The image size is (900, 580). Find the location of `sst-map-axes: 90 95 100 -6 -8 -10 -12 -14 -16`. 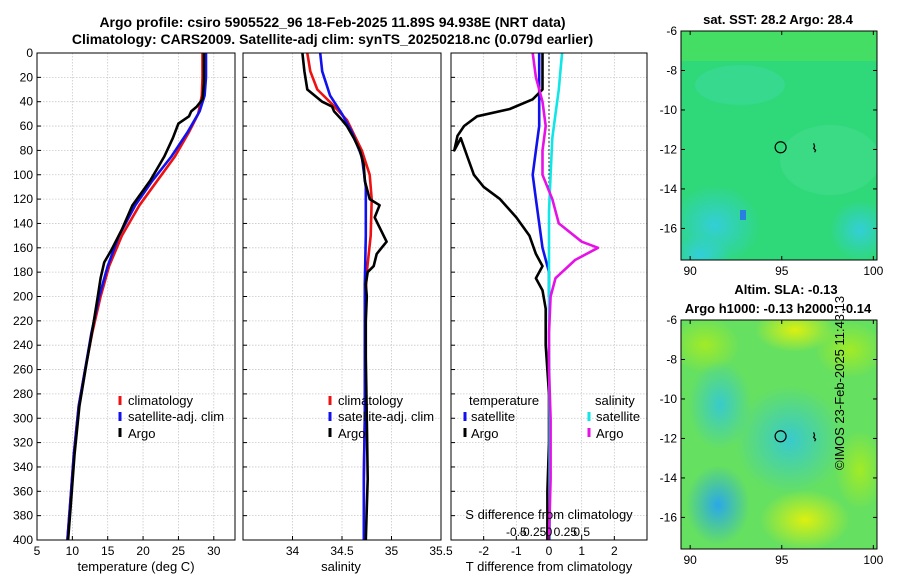

sst-map-axes: 90 95 100 -6 -8 -10 -12 -14 -16 is located at coordinates (772, 151).